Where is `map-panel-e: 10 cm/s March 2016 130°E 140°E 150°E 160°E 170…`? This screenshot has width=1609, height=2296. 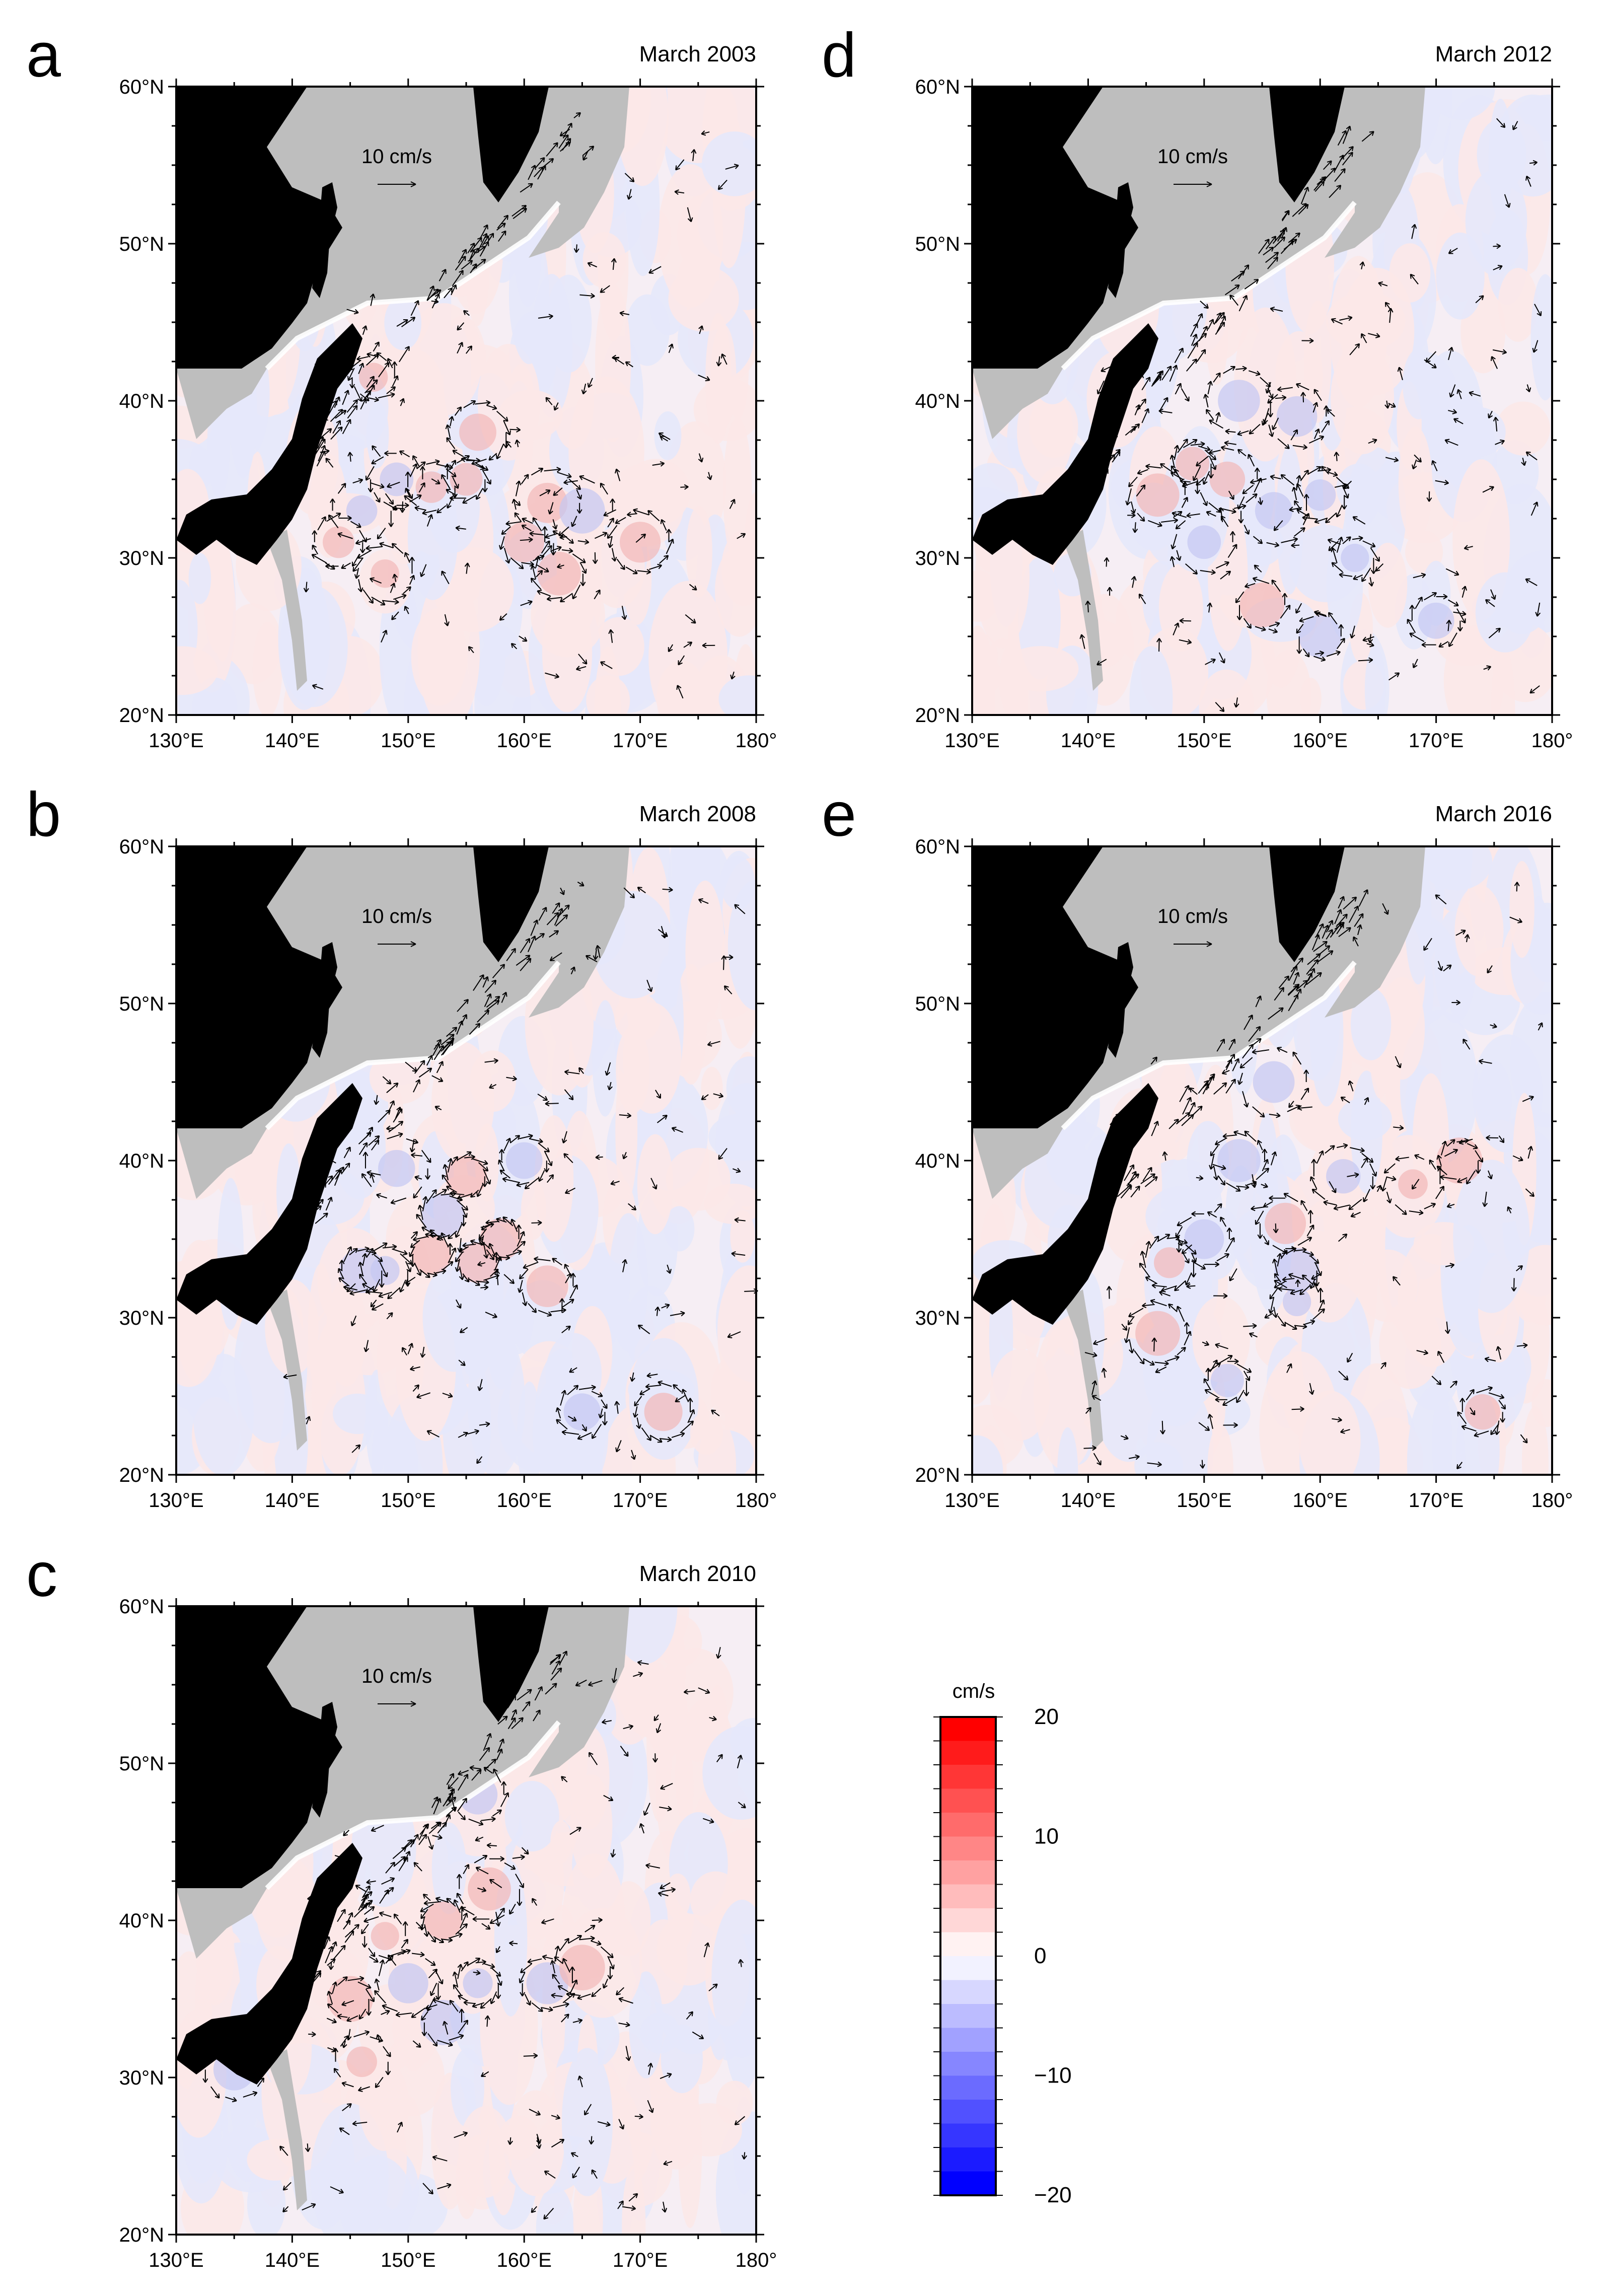
map-panel-e: 10 cm/s March 2016 130°E 140°E 150°E 160°E 170… is located at coordinates (1244, 1157).